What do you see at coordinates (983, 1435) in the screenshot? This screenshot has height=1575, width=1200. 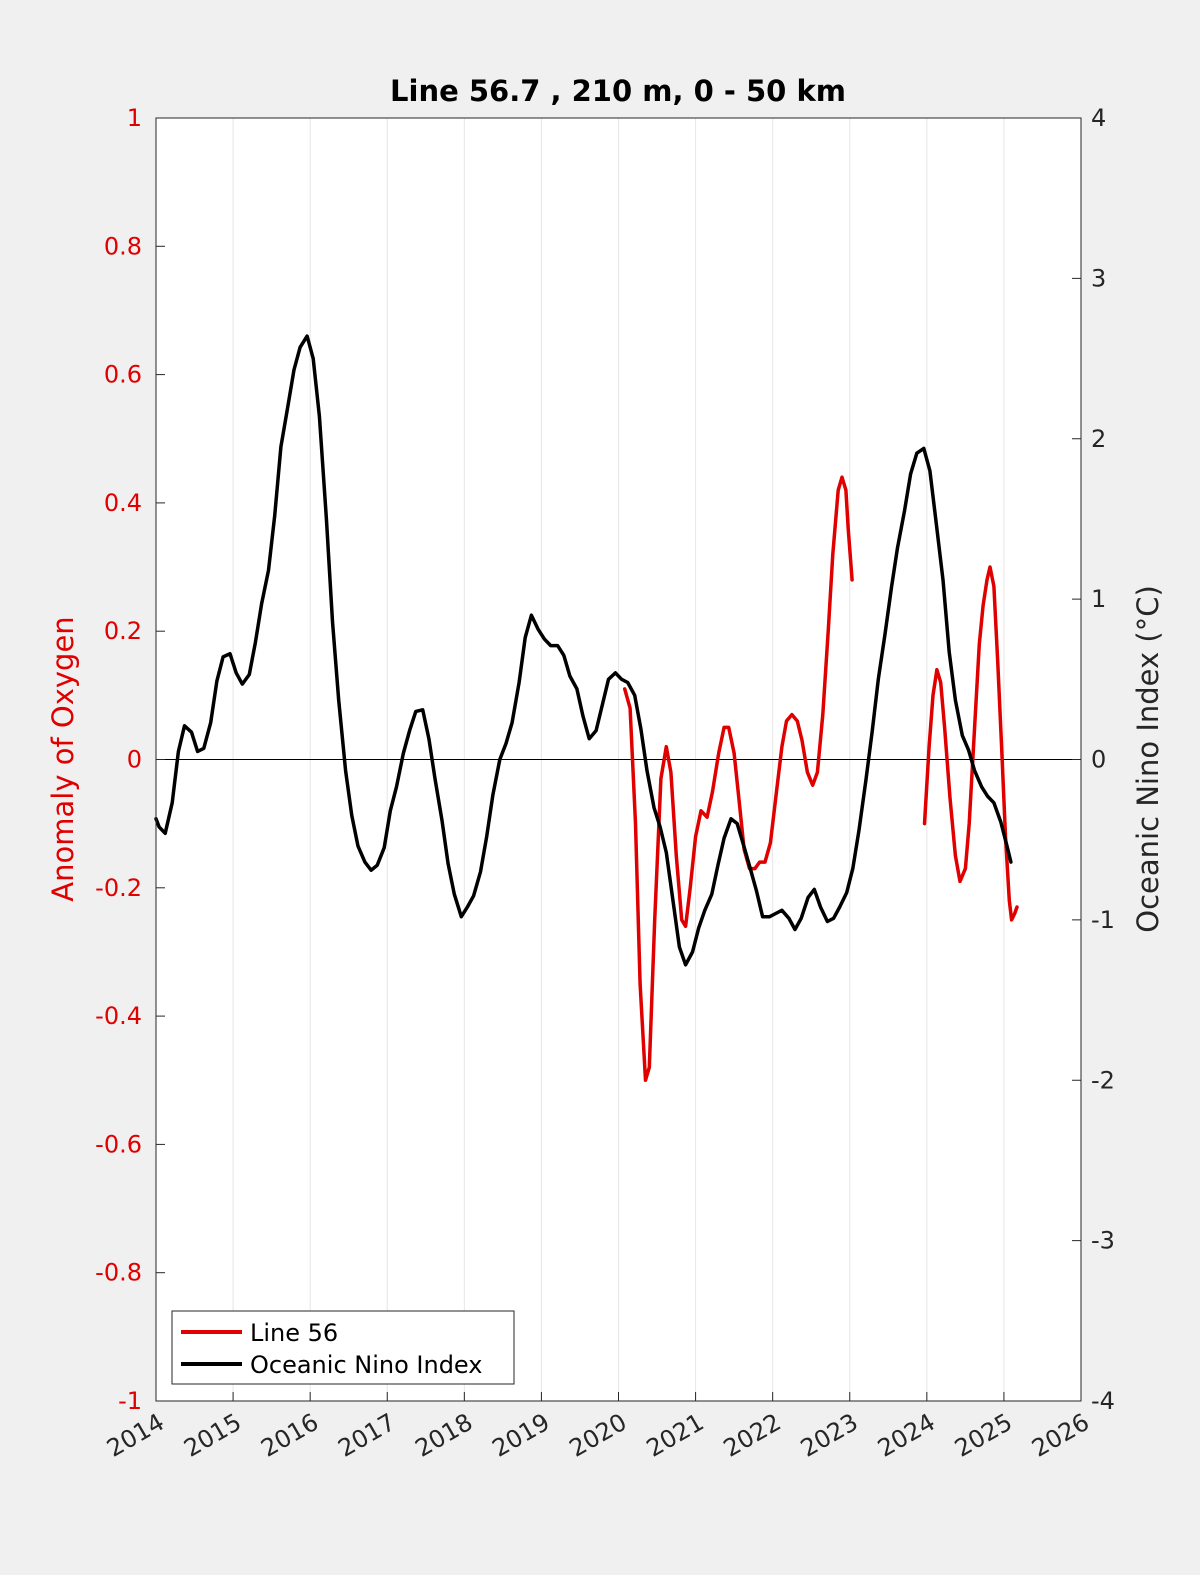 I see `x-tick-label: 2025` at bounding box center [983, 1435].